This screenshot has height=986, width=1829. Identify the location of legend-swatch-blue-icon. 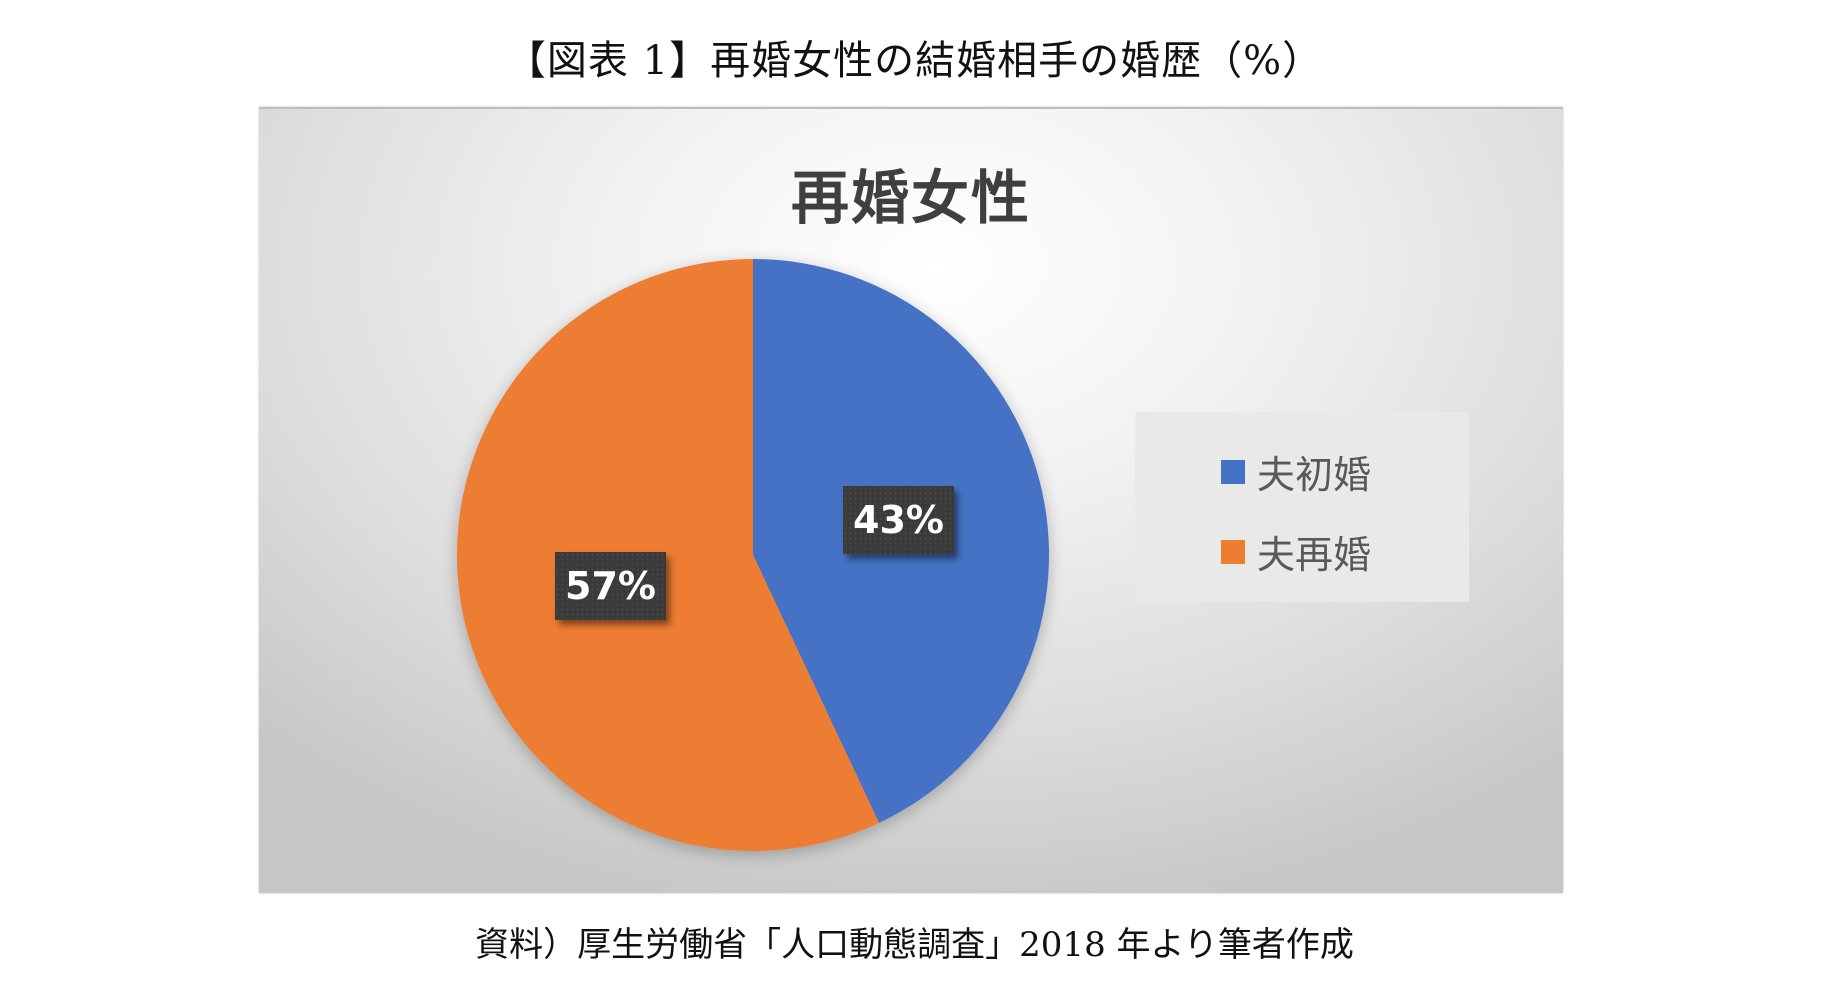
(1233, 471).